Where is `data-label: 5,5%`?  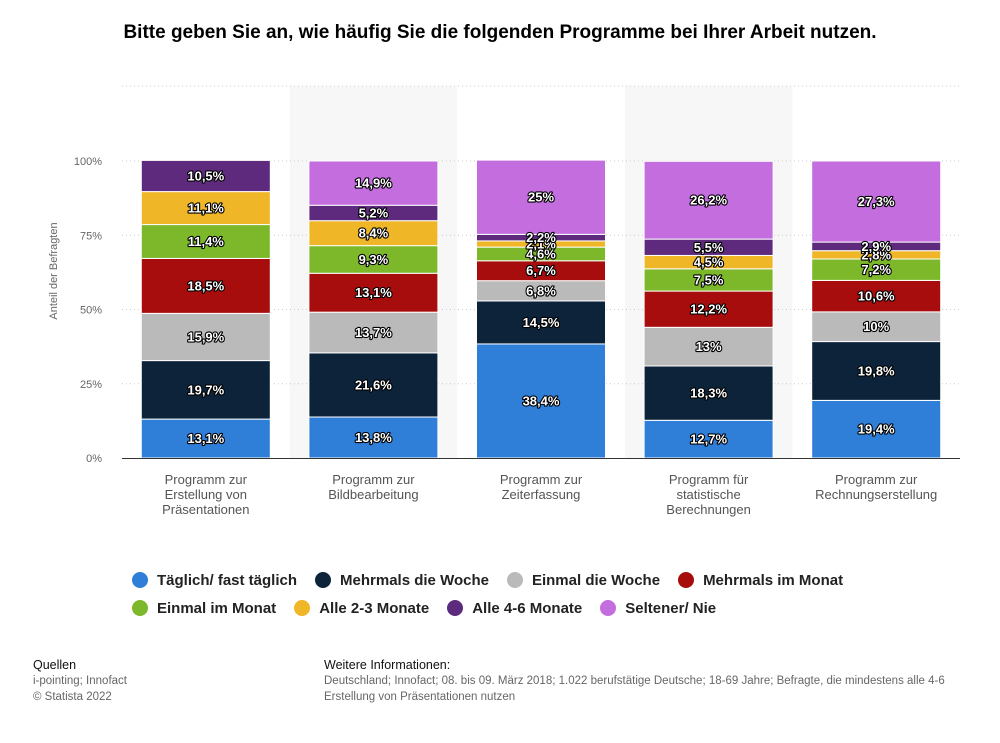
data-label: 5,5% is located at coordinates (709, 247).